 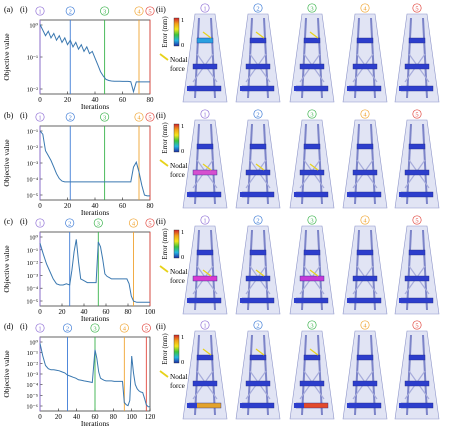 I want to click on panel-letter: (a), so click(x=8, y=9).